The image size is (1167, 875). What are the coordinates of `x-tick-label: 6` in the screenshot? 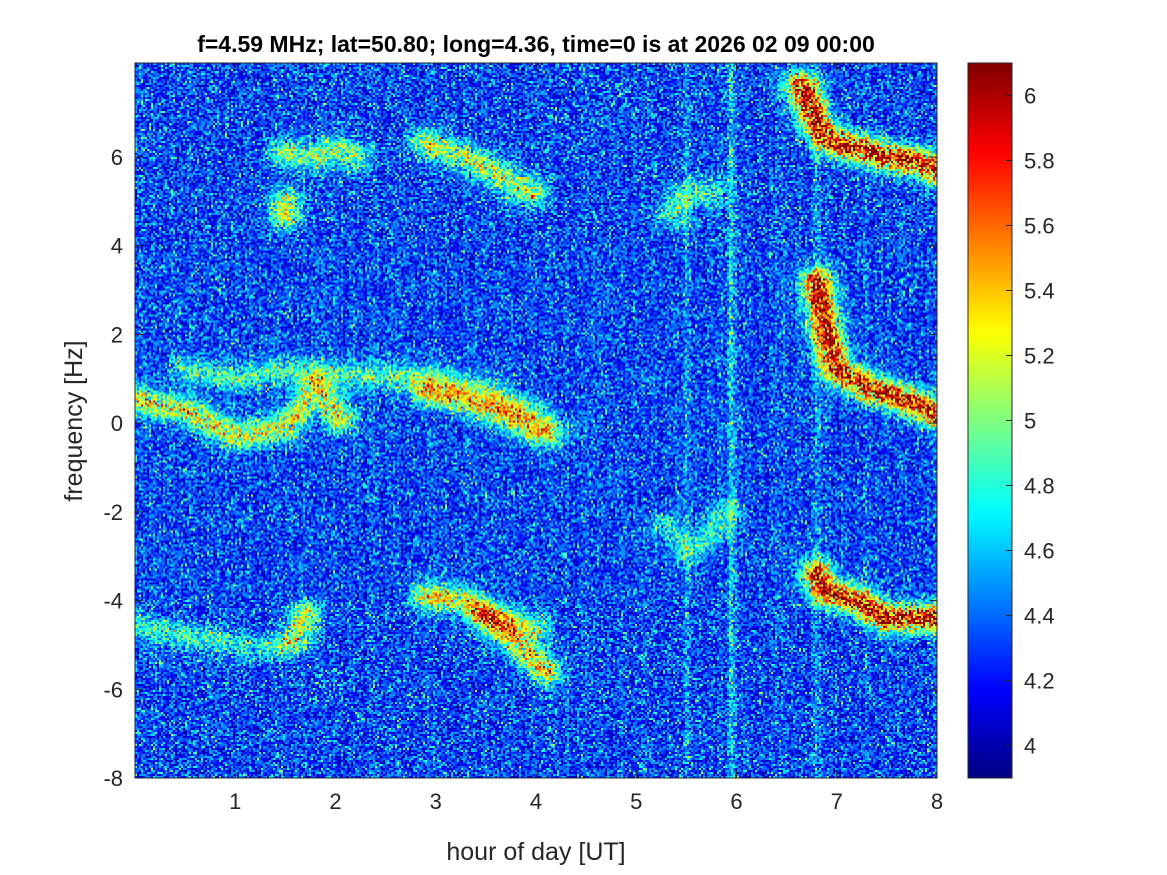 It's located at (736, 801).